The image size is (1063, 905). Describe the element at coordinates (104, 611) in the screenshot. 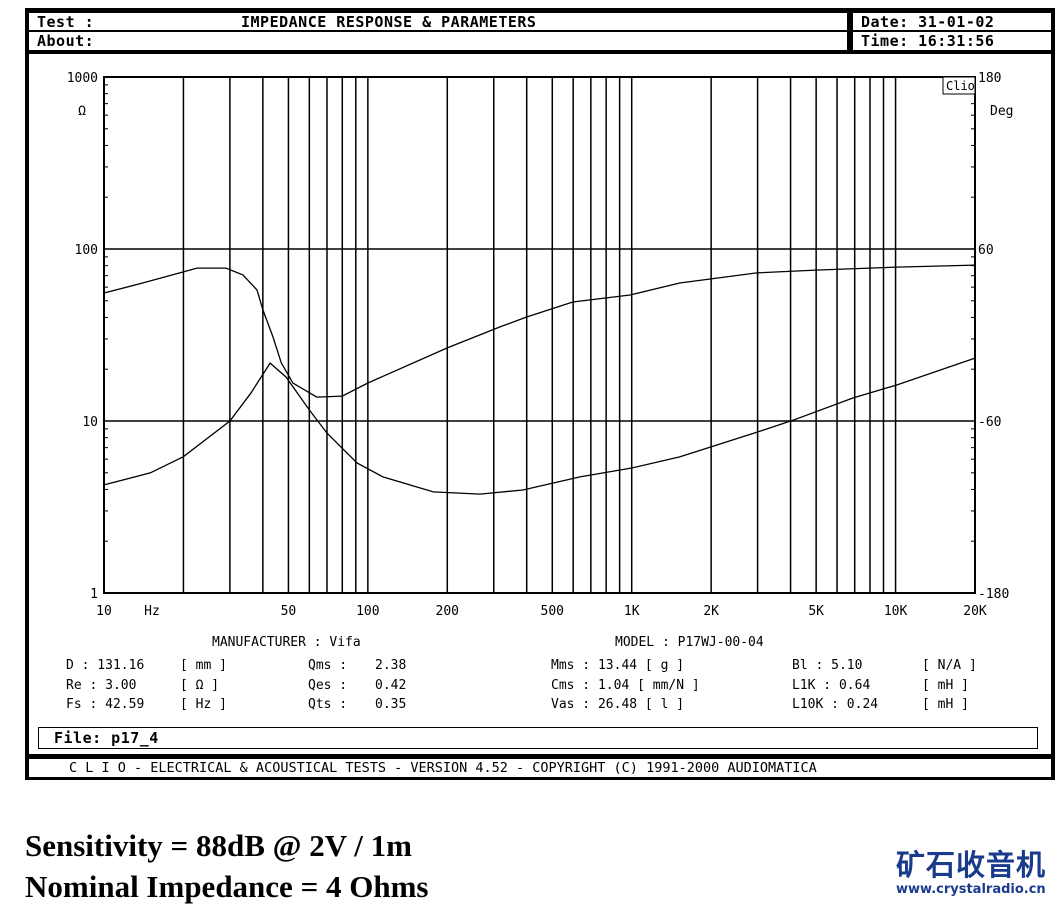

I see `x-tick-label: 10` at that location.